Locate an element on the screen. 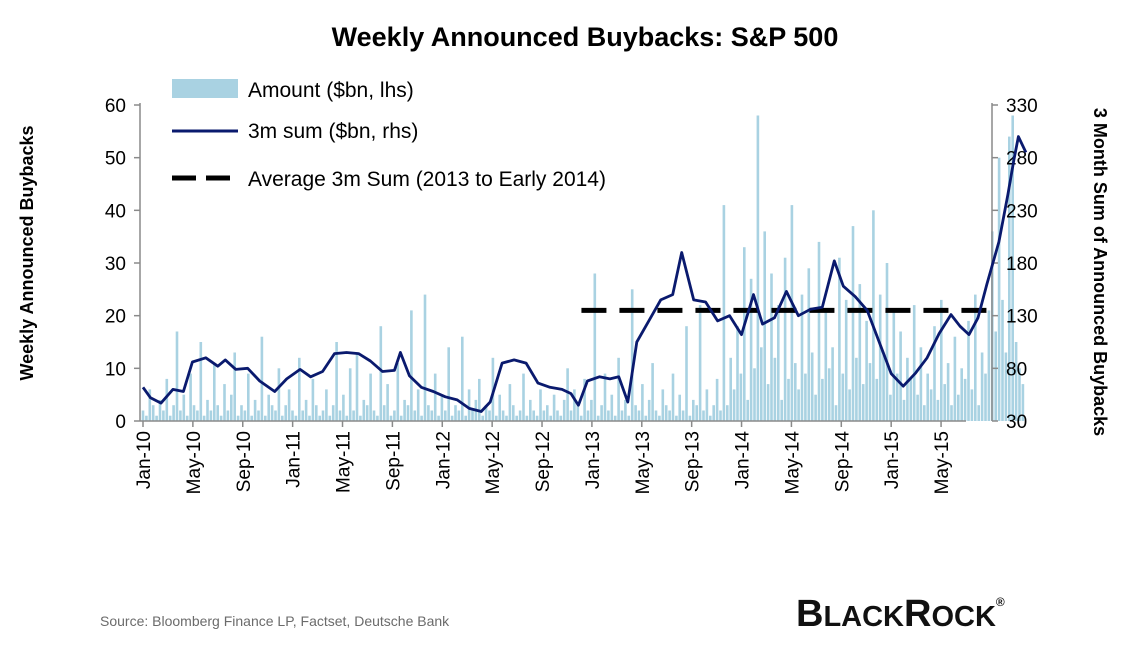 The image size is (1142, 664). right-tick-label: 130 is located at coordinates (1022, 317).